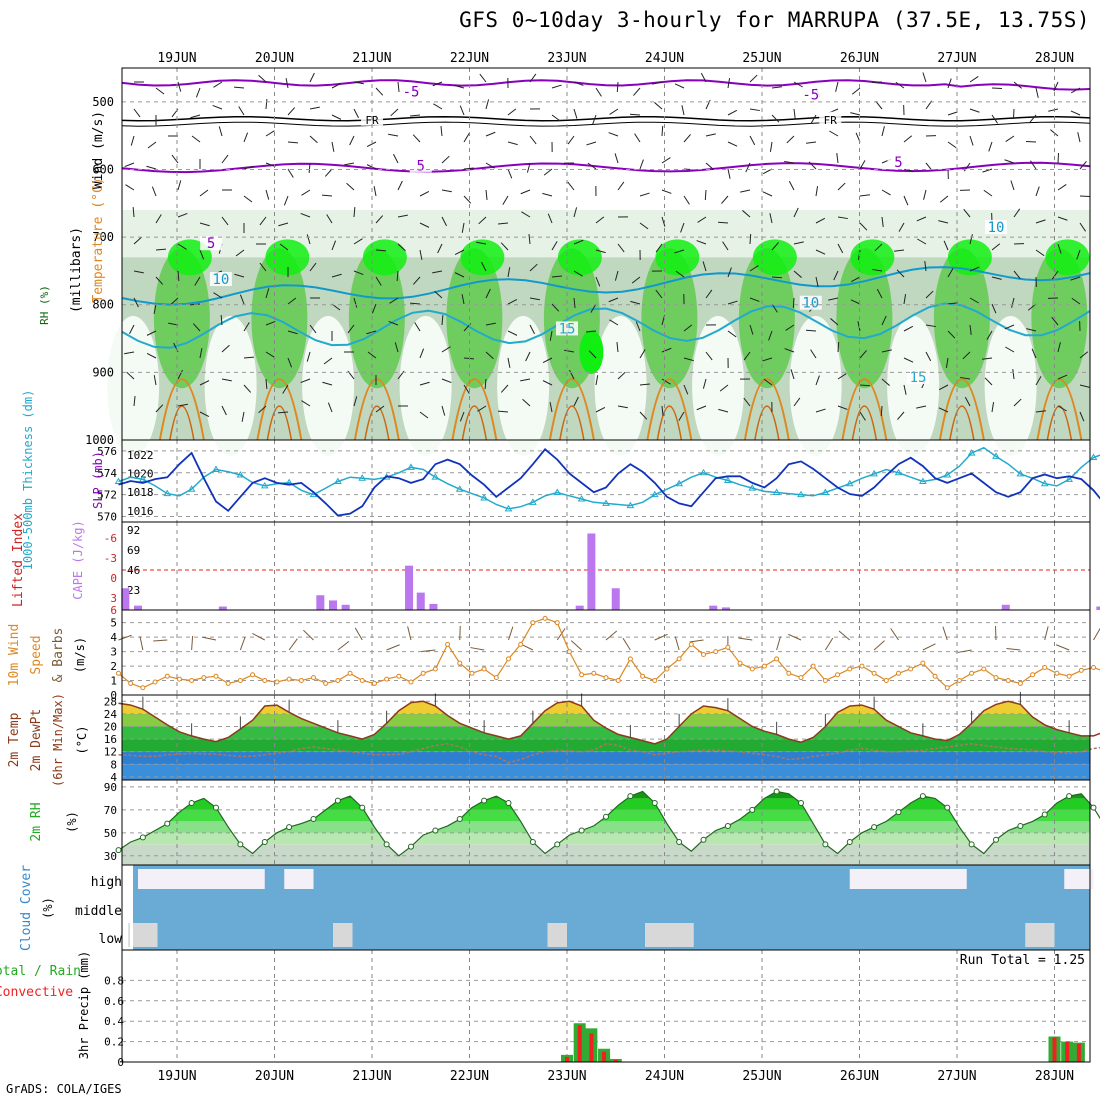 This screenshot has width=1100, height=1100. What do you see at coordinates (606, 795) in the screenshot?
I see `rh-band` at bounding box center [606, 795].